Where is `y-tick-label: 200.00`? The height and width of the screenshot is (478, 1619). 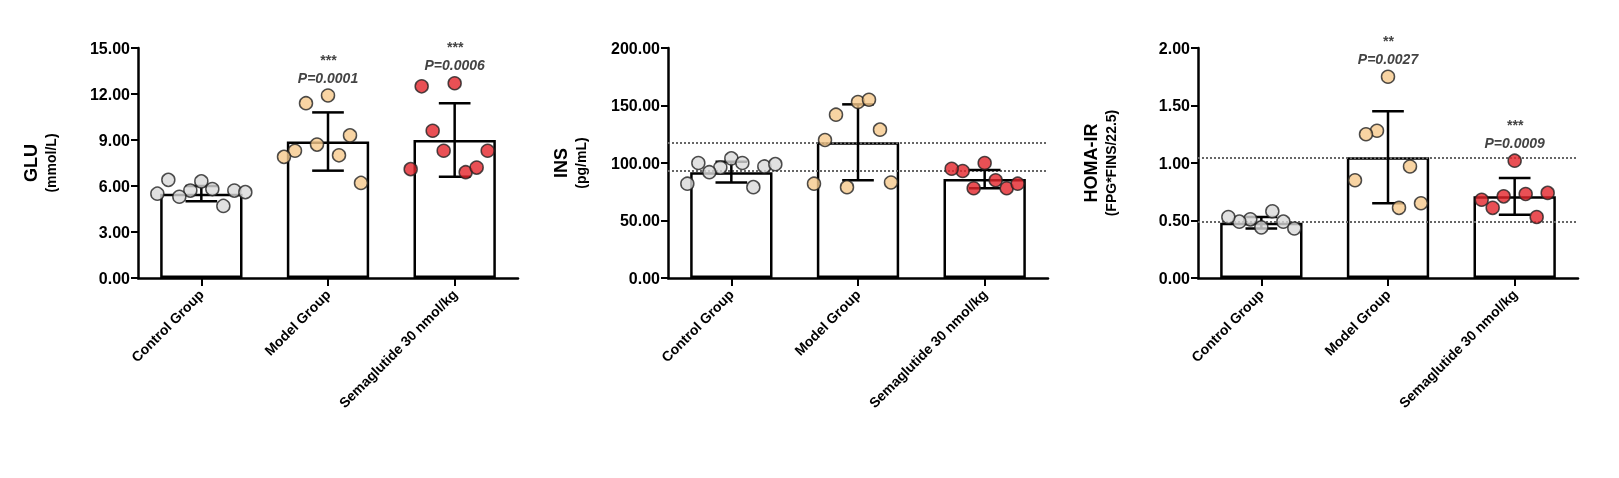
y-tick-label: 200.00 is located at coordinates (636, 48).